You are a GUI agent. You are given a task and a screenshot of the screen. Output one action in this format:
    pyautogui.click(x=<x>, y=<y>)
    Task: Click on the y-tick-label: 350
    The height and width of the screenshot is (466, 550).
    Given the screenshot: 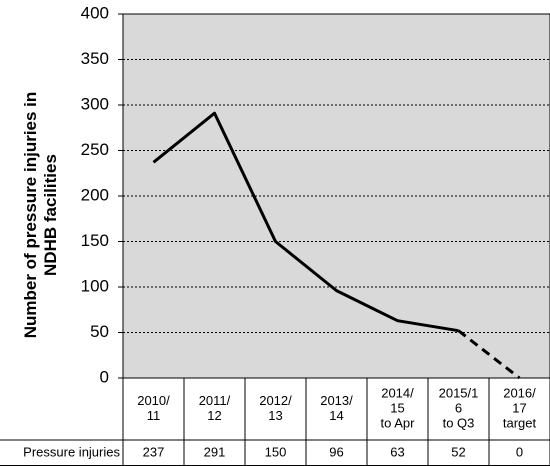 What is the action you would take?
    pyautogui.click(x=95, y=58)
    